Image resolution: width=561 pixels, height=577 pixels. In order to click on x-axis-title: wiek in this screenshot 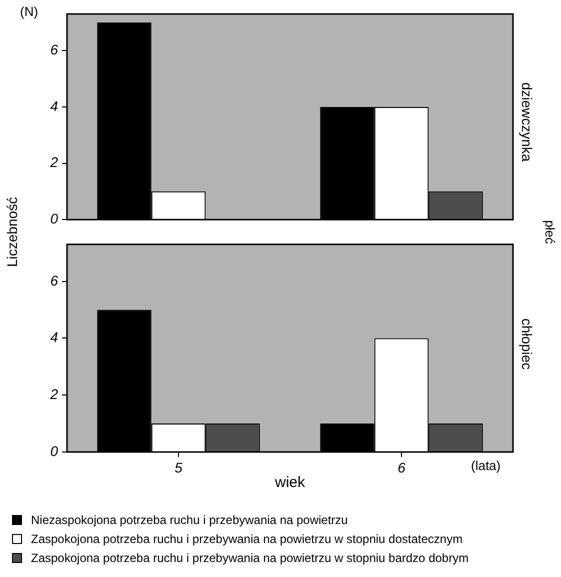, I will do `click(290, 482)`.